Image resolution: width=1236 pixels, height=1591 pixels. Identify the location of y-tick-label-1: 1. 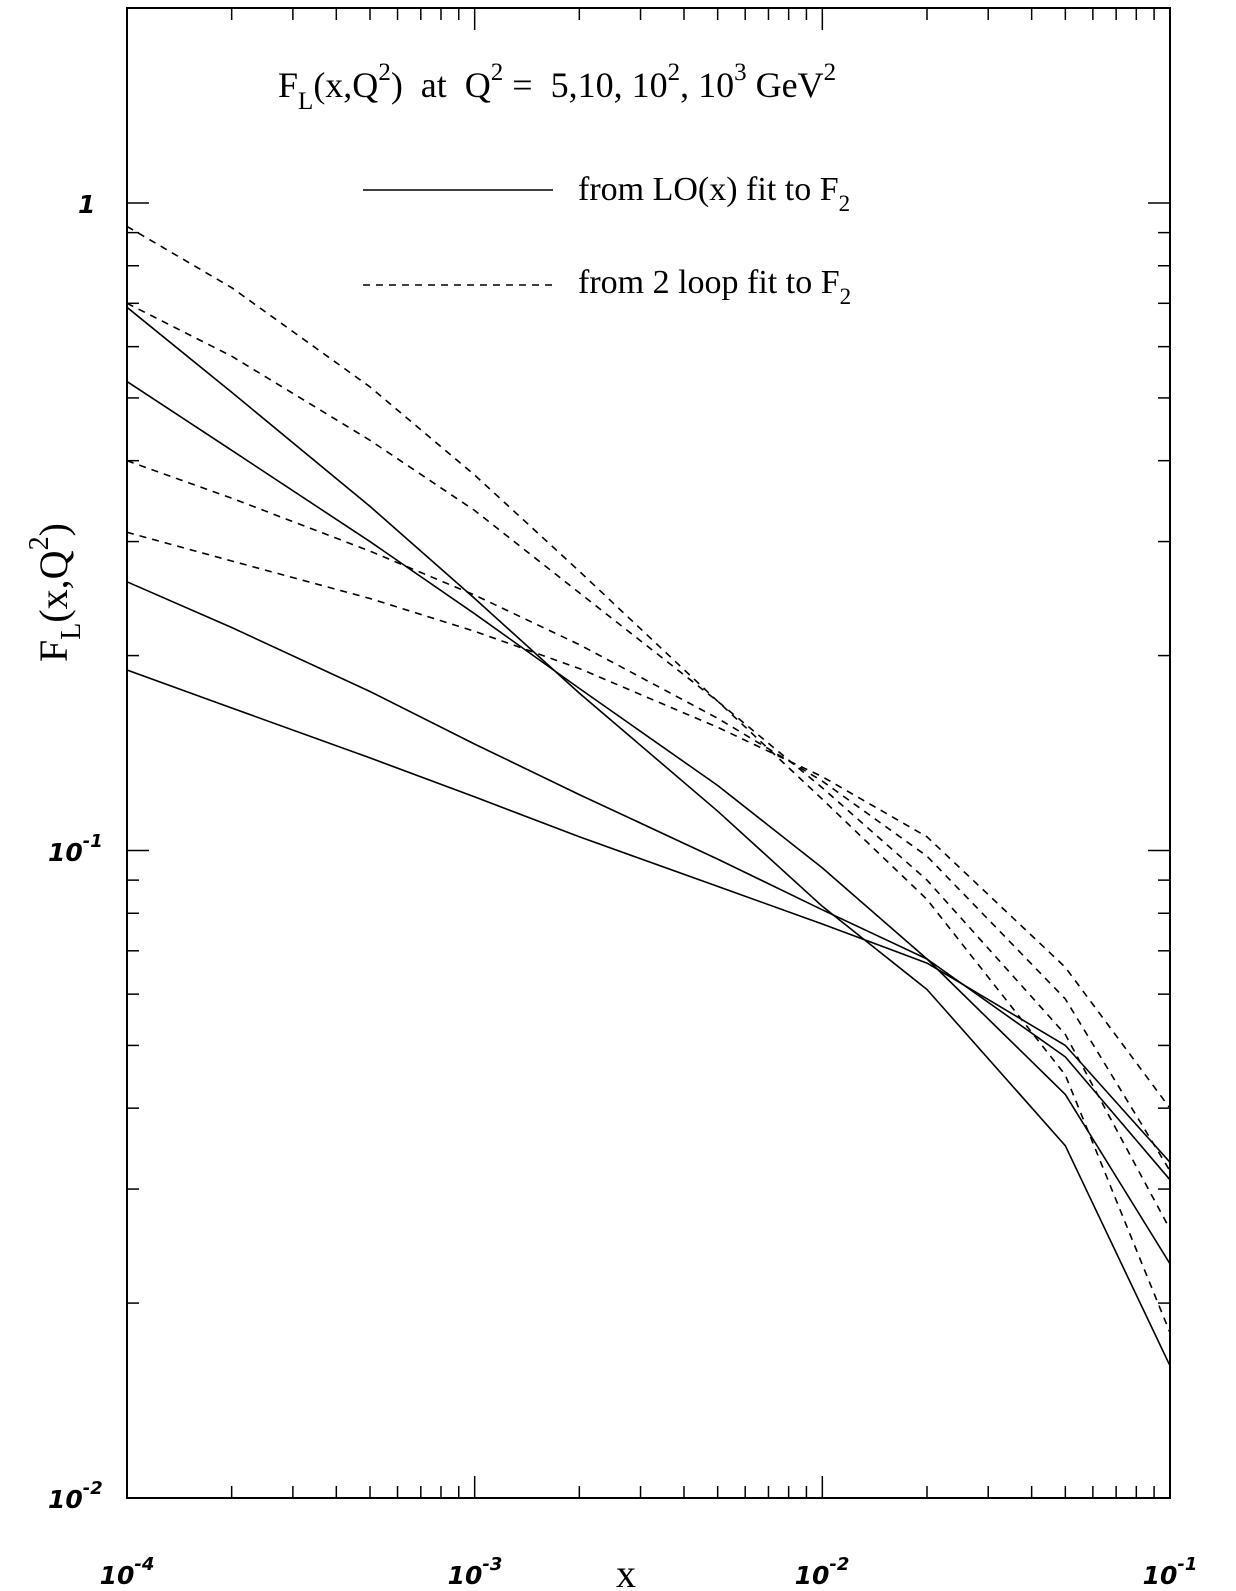
(86, 204).